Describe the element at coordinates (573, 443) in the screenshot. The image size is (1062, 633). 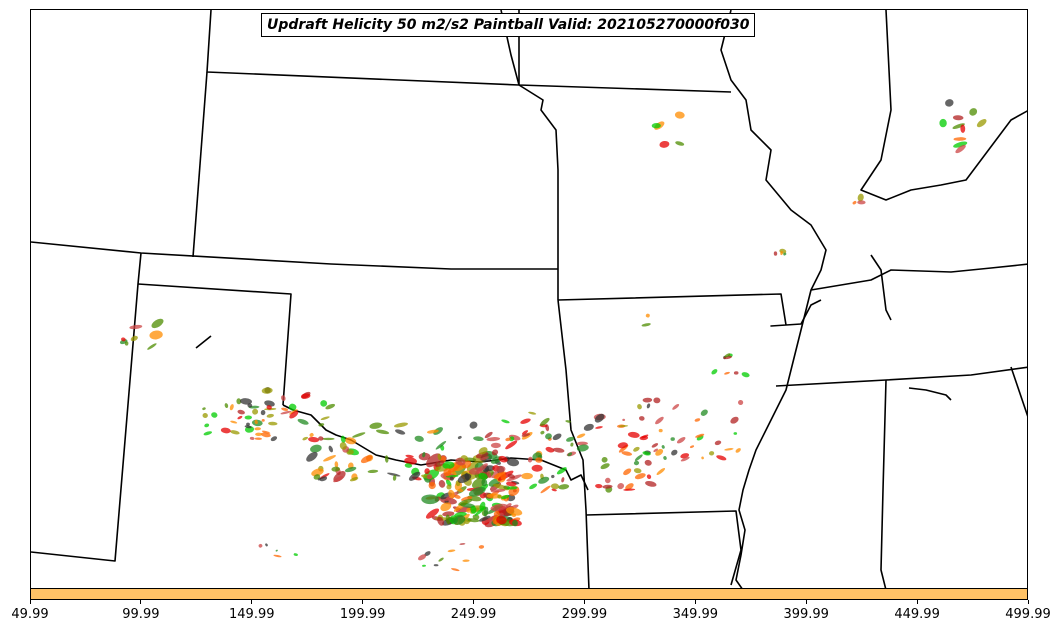
I see `boundary-ok-ar-line` at that location.